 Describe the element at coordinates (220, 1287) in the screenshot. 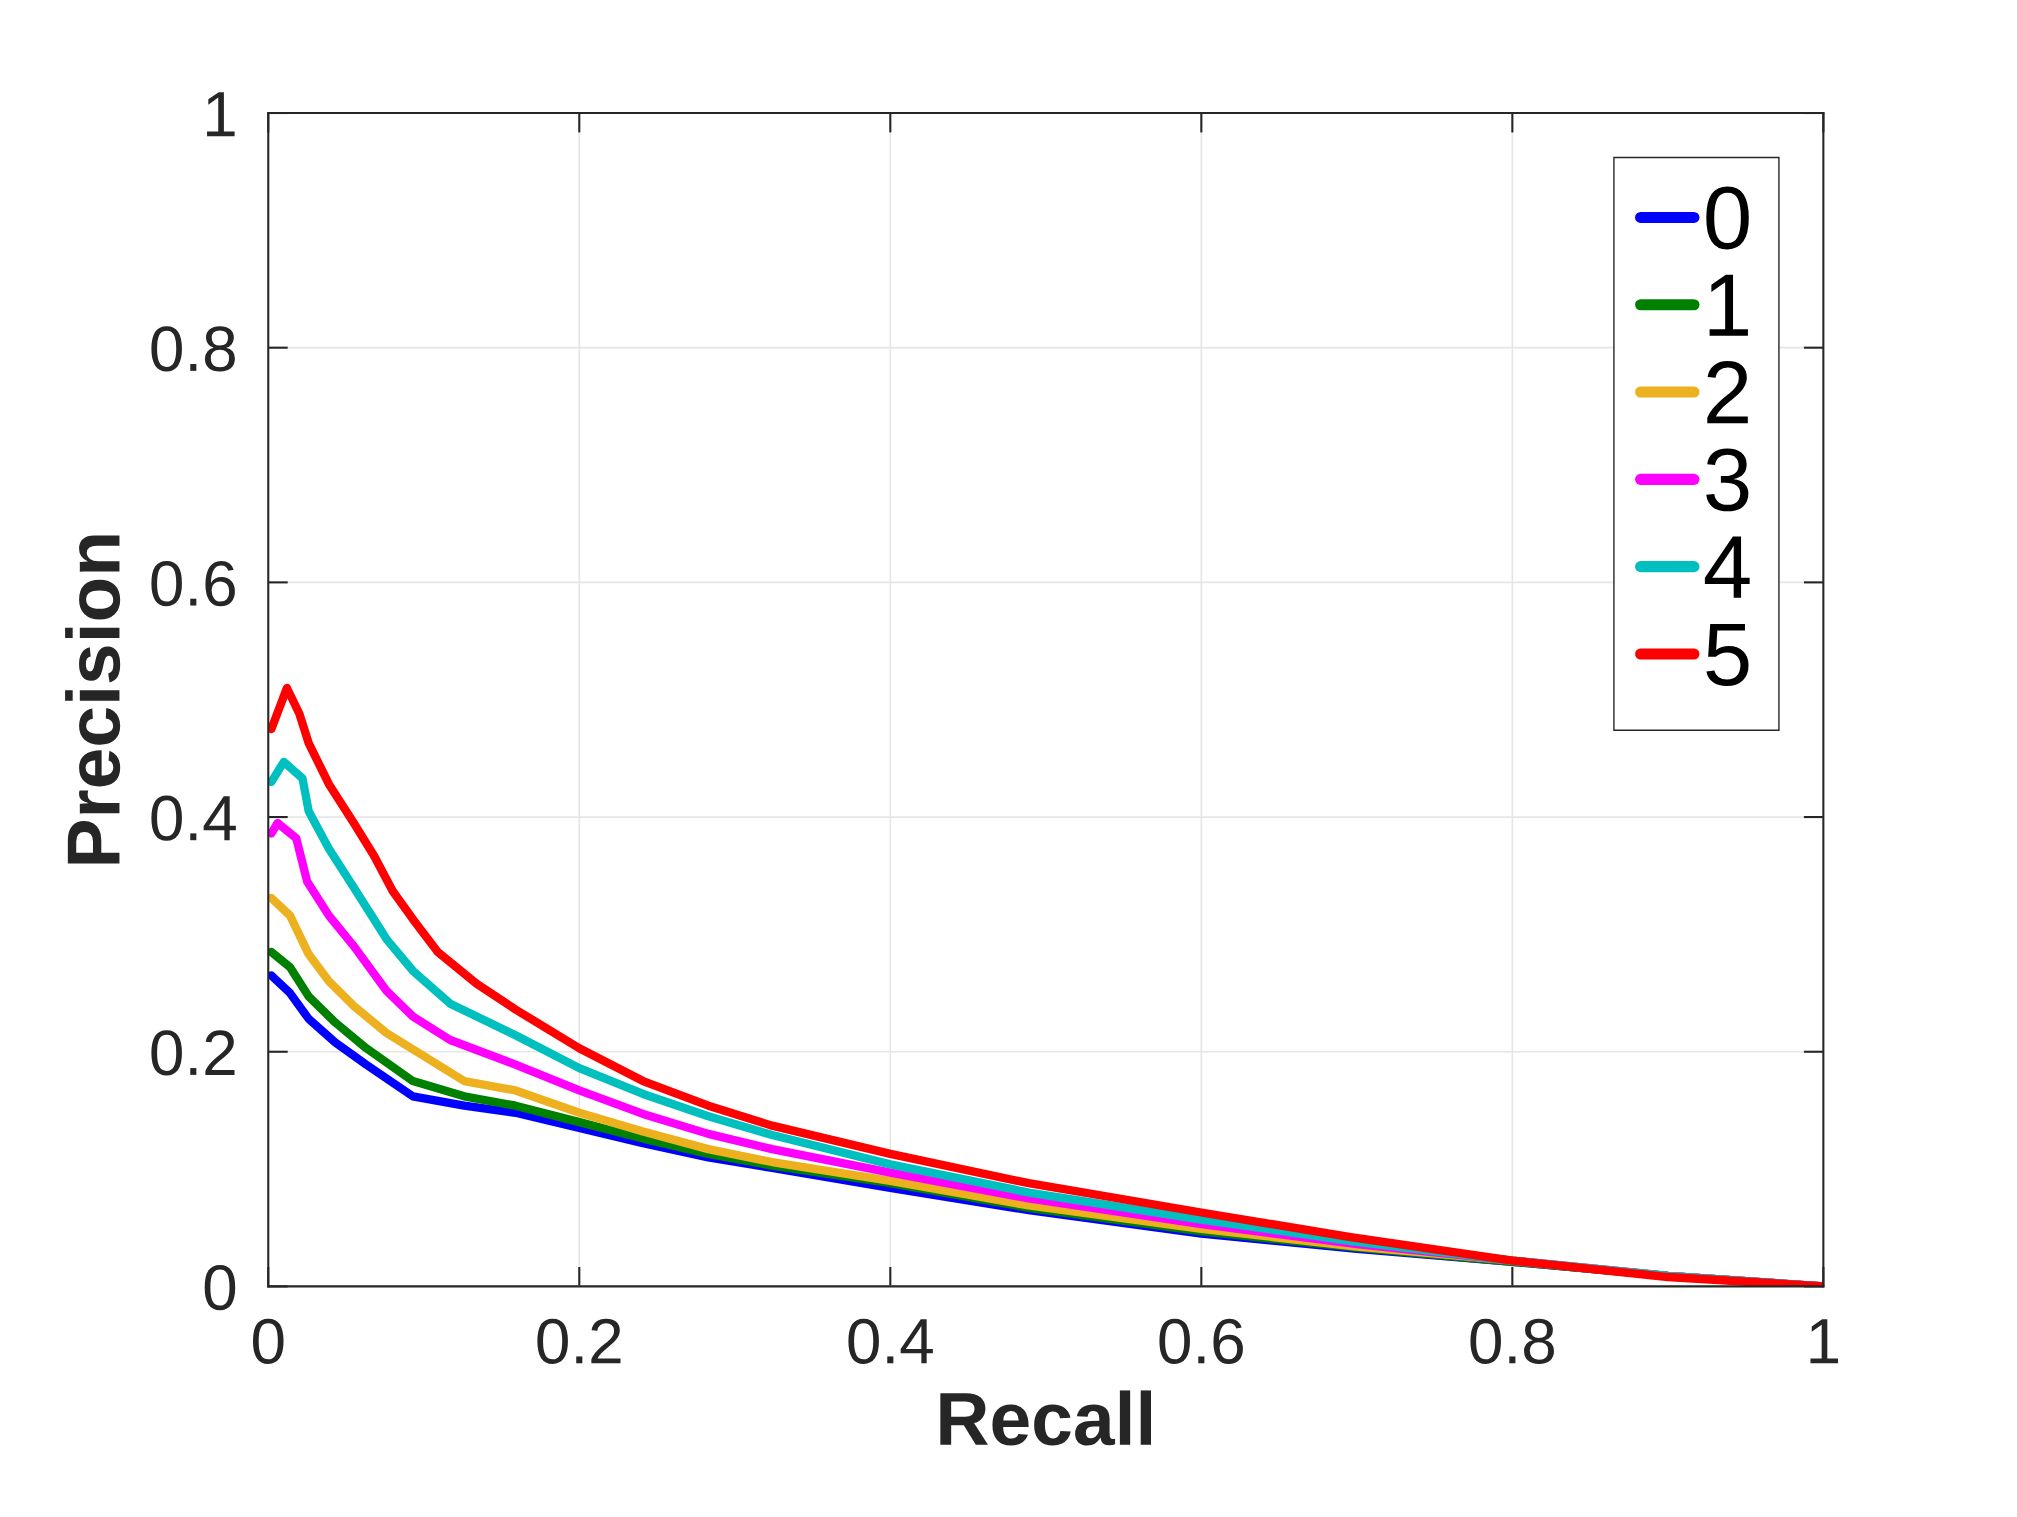

I see `y-tick-label: 0` at that location.